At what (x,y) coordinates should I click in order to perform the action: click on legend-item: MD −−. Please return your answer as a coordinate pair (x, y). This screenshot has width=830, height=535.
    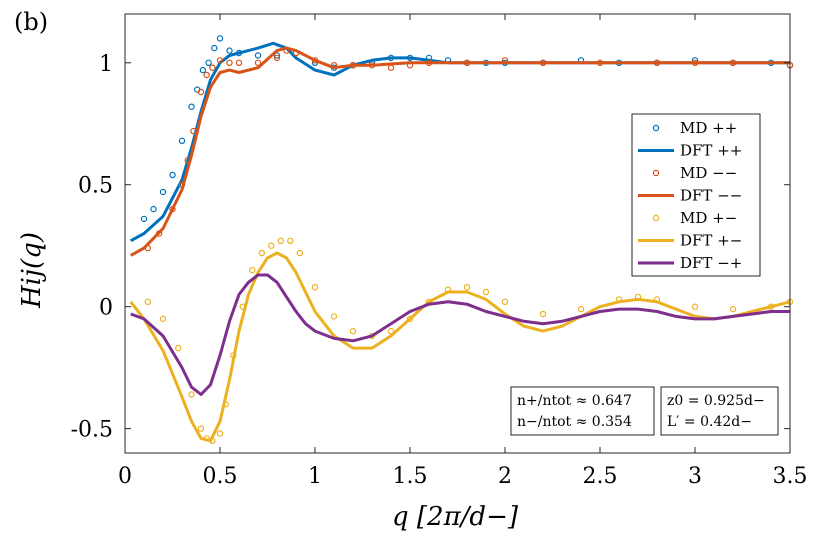
    Looking at the image, I should click on (694, 173).